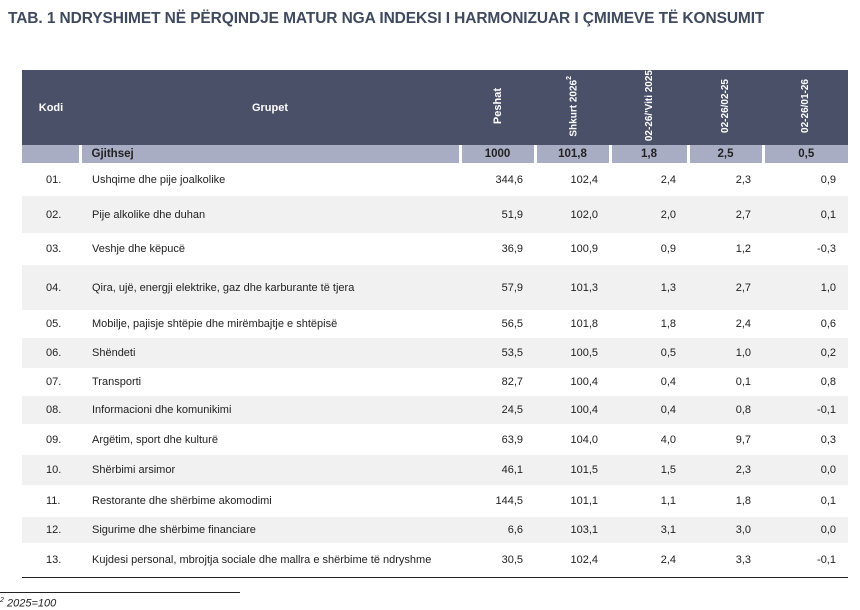 This screenshot has width=860, height=610. What do you see at coordinates (51, 410) in the screenshot?
I see `cell-code: 08.` at bounding box center [51, 410].